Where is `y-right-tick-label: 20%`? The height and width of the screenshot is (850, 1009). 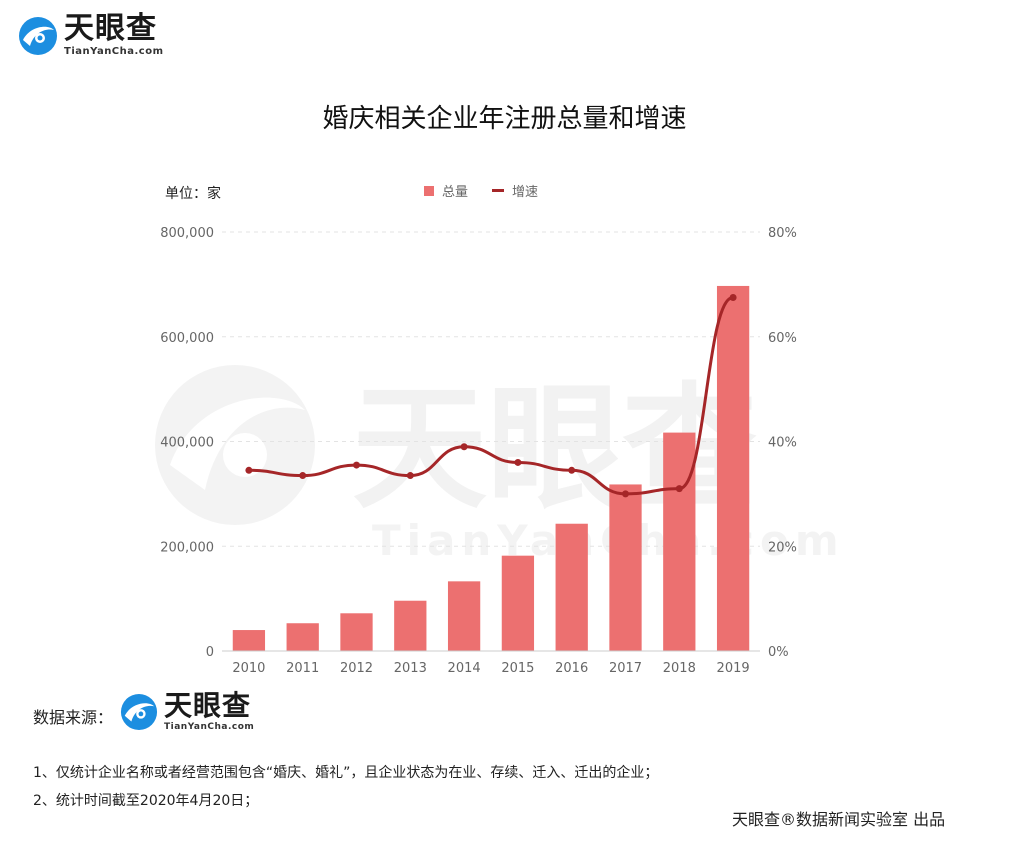 y-right-tick-label: 20% is located at coordinates (782, 547).